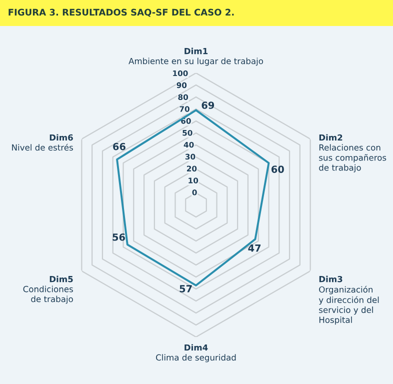 Image resolution: width=393 pixels, height=384 pixels. Describe the element at coordinates (121, 12) in the screenshot. I see `chart-title: FIGURA 3. RESULTADOS SAQ-SF DEL CASO 2.` at that location.